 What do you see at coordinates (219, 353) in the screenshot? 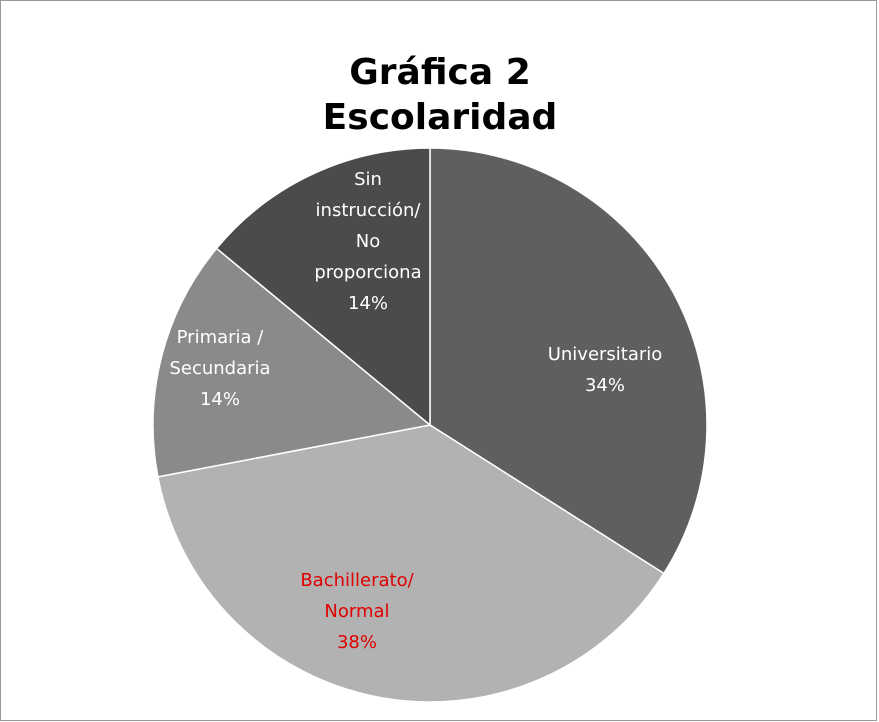
I see `slice-label: Primaria / Secundaria` at bounding box center [219, 353].